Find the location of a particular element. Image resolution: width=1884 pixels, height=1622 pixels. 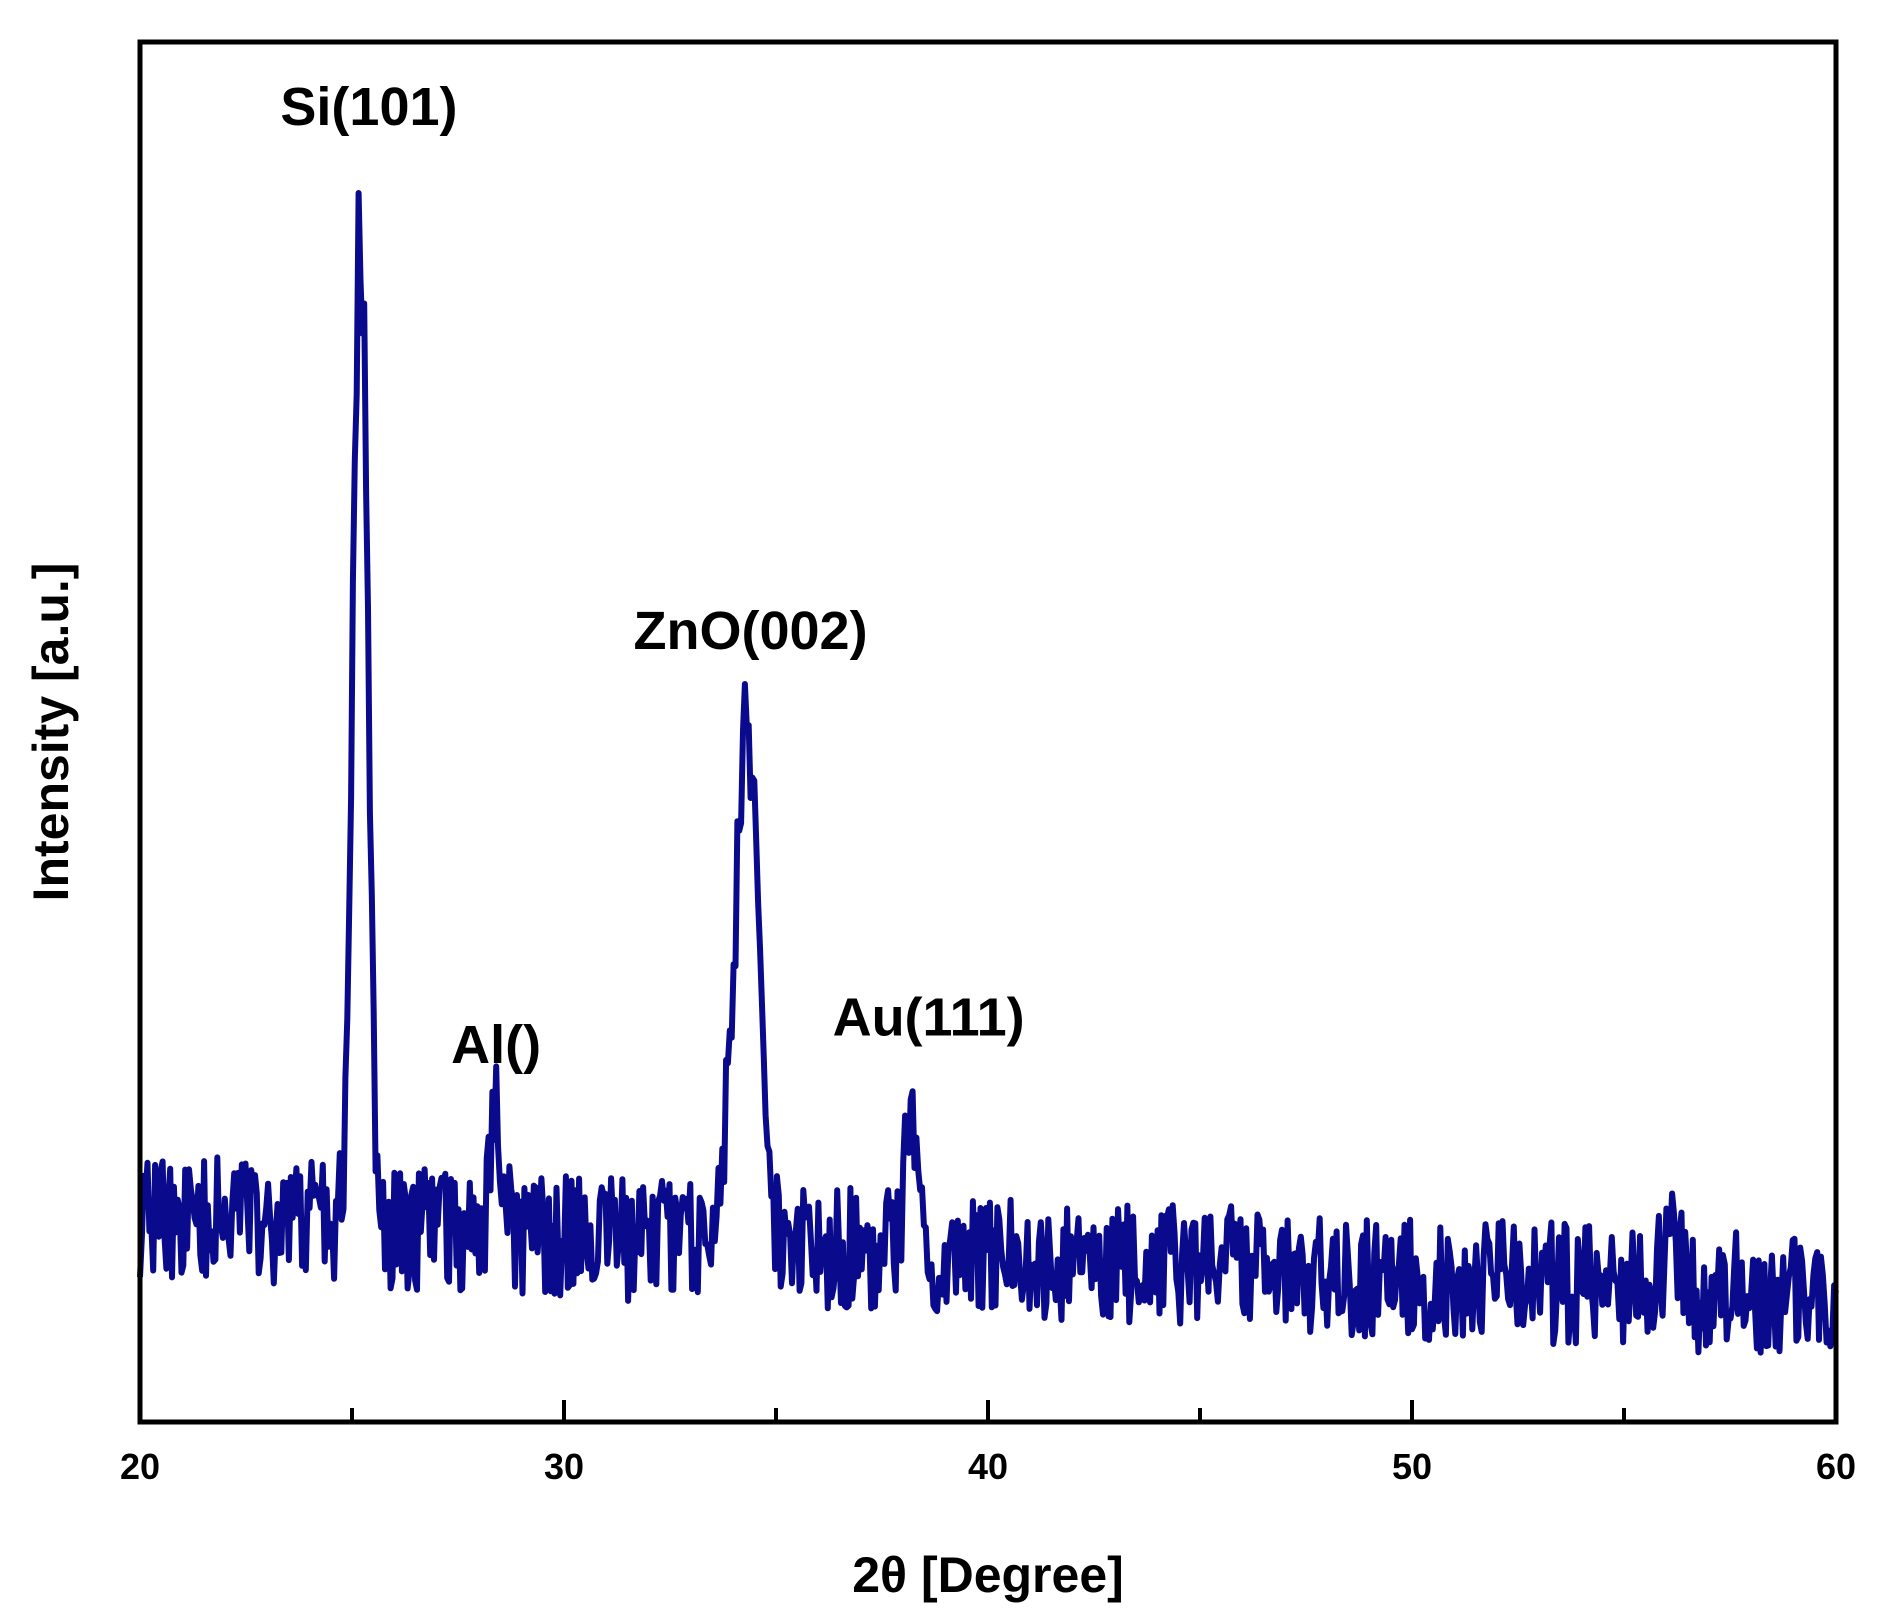

x-tick-labels: 20 30 40 50 60 is located at coordinates (988, 1466).